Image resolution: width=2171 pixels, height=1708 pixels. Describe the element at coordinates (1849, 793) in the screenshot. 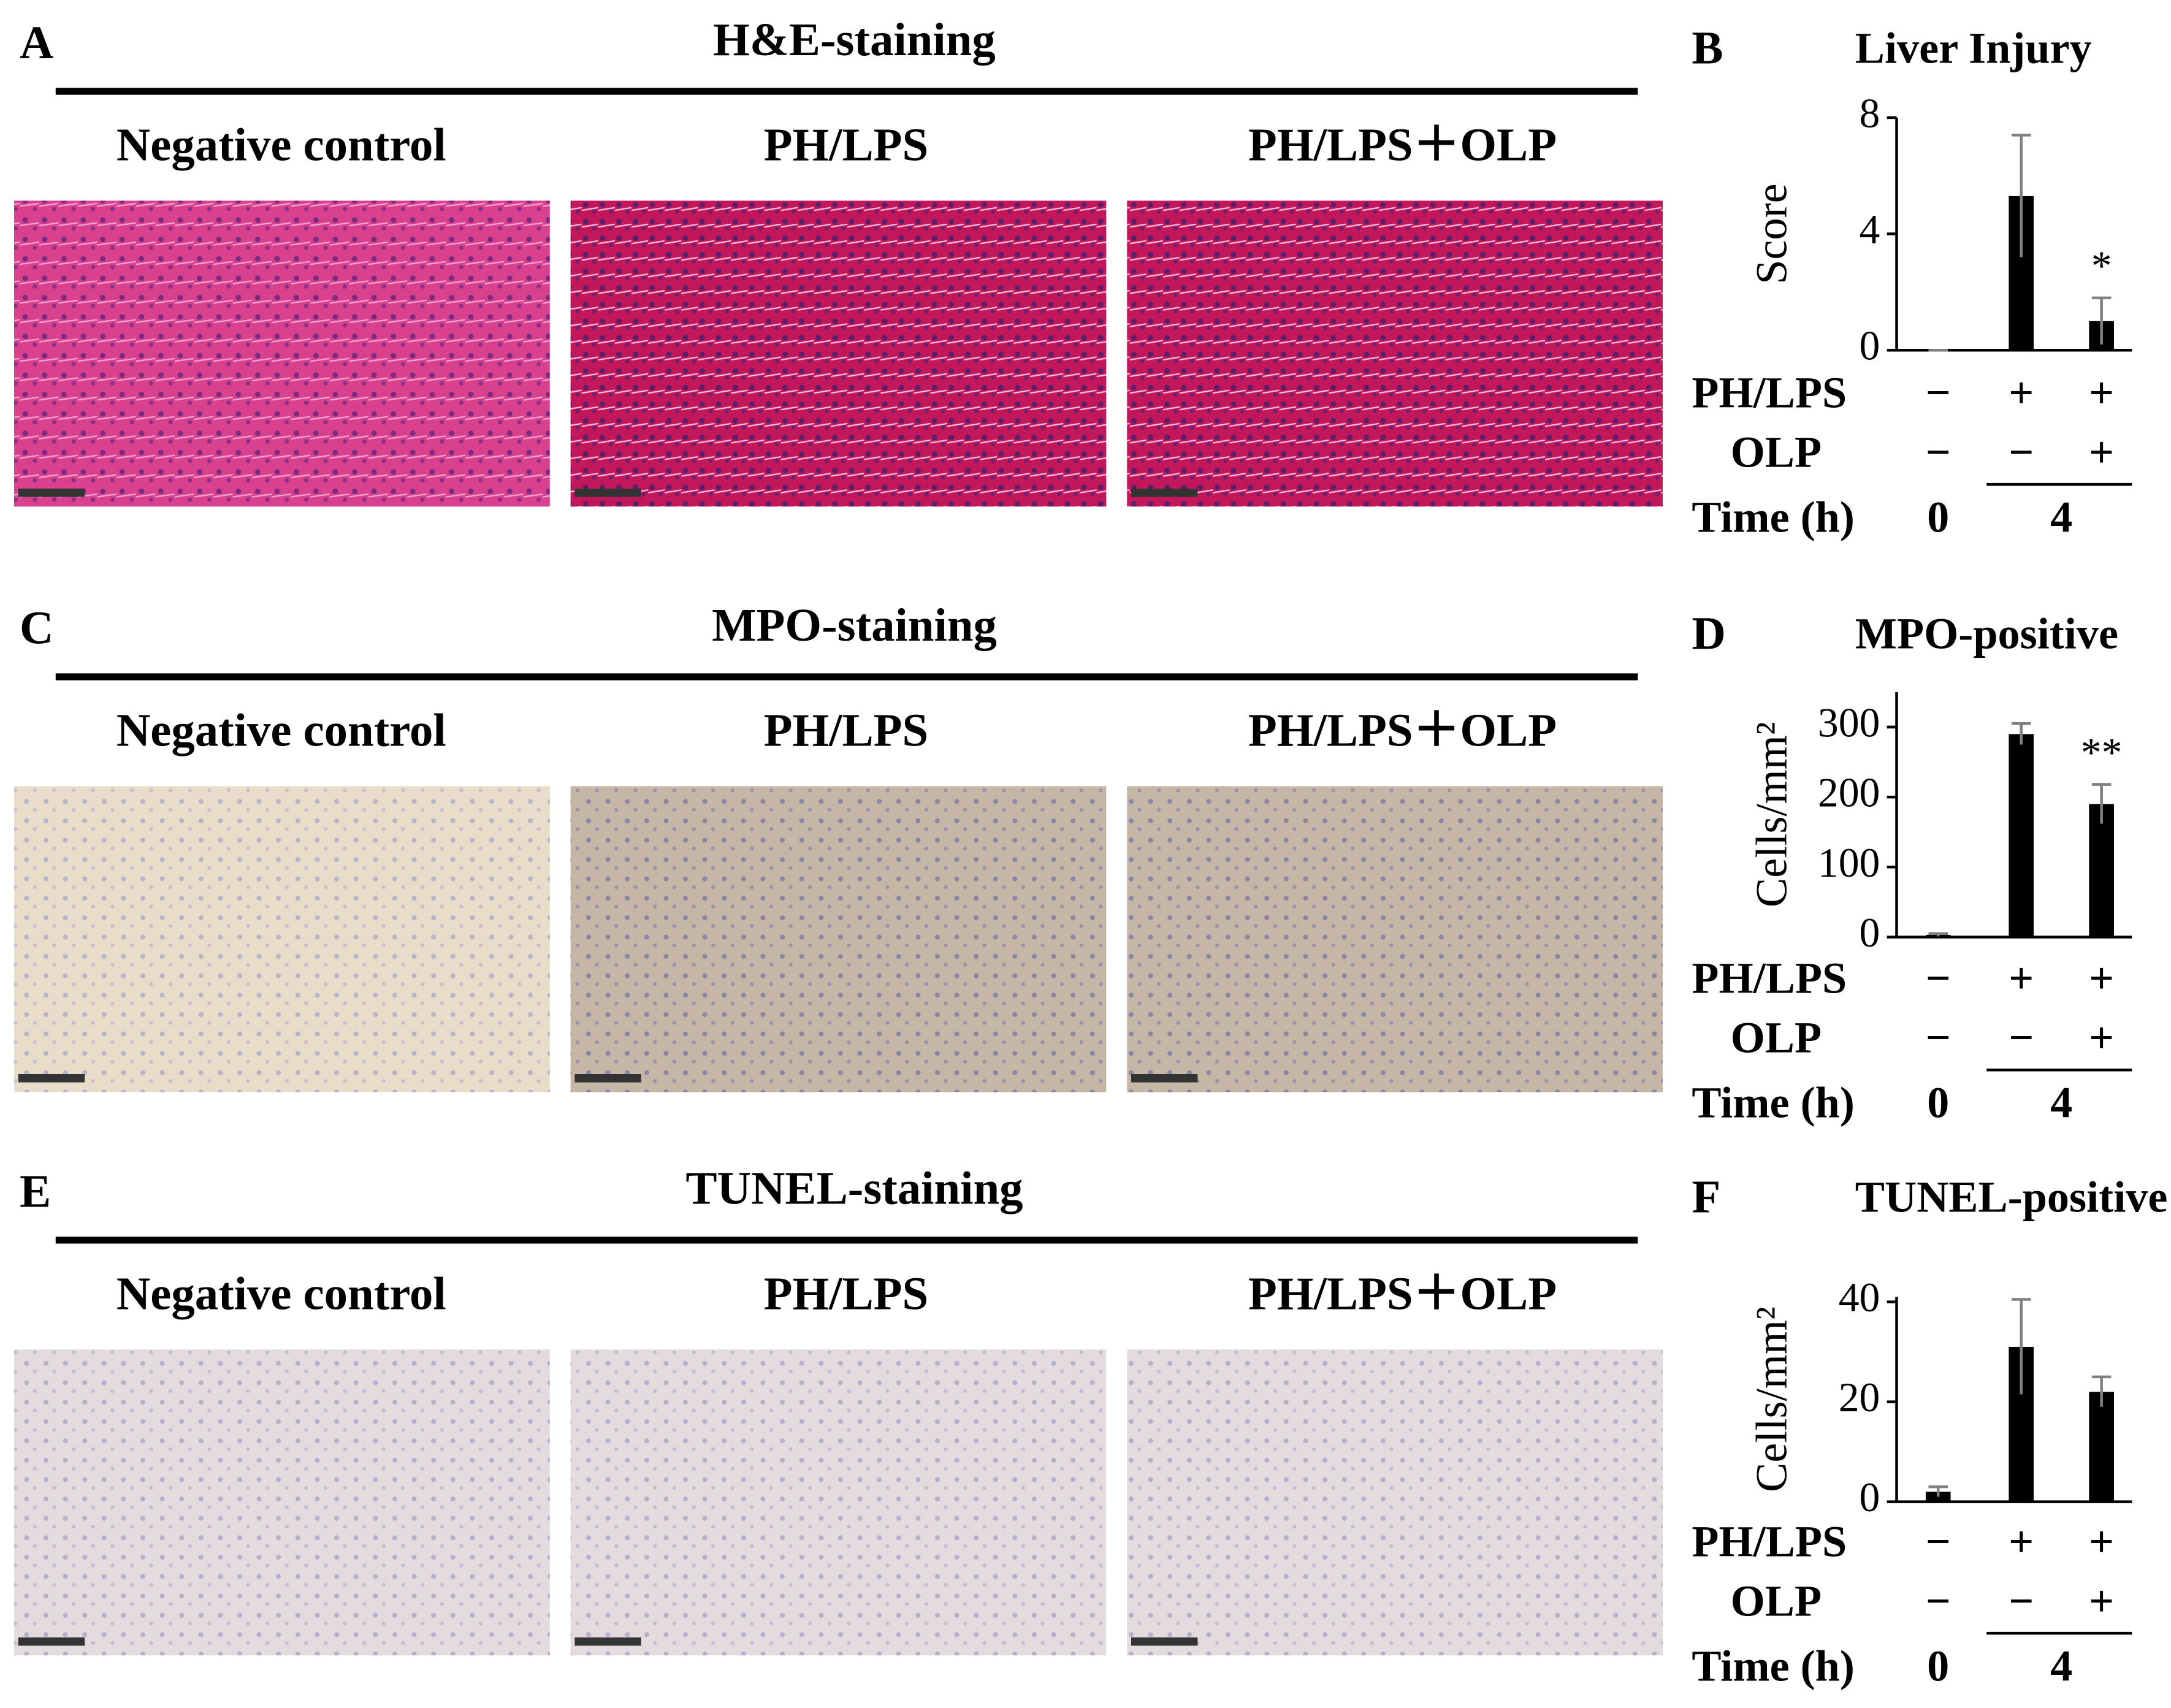

I see `y-tick-label: 200` at that location.